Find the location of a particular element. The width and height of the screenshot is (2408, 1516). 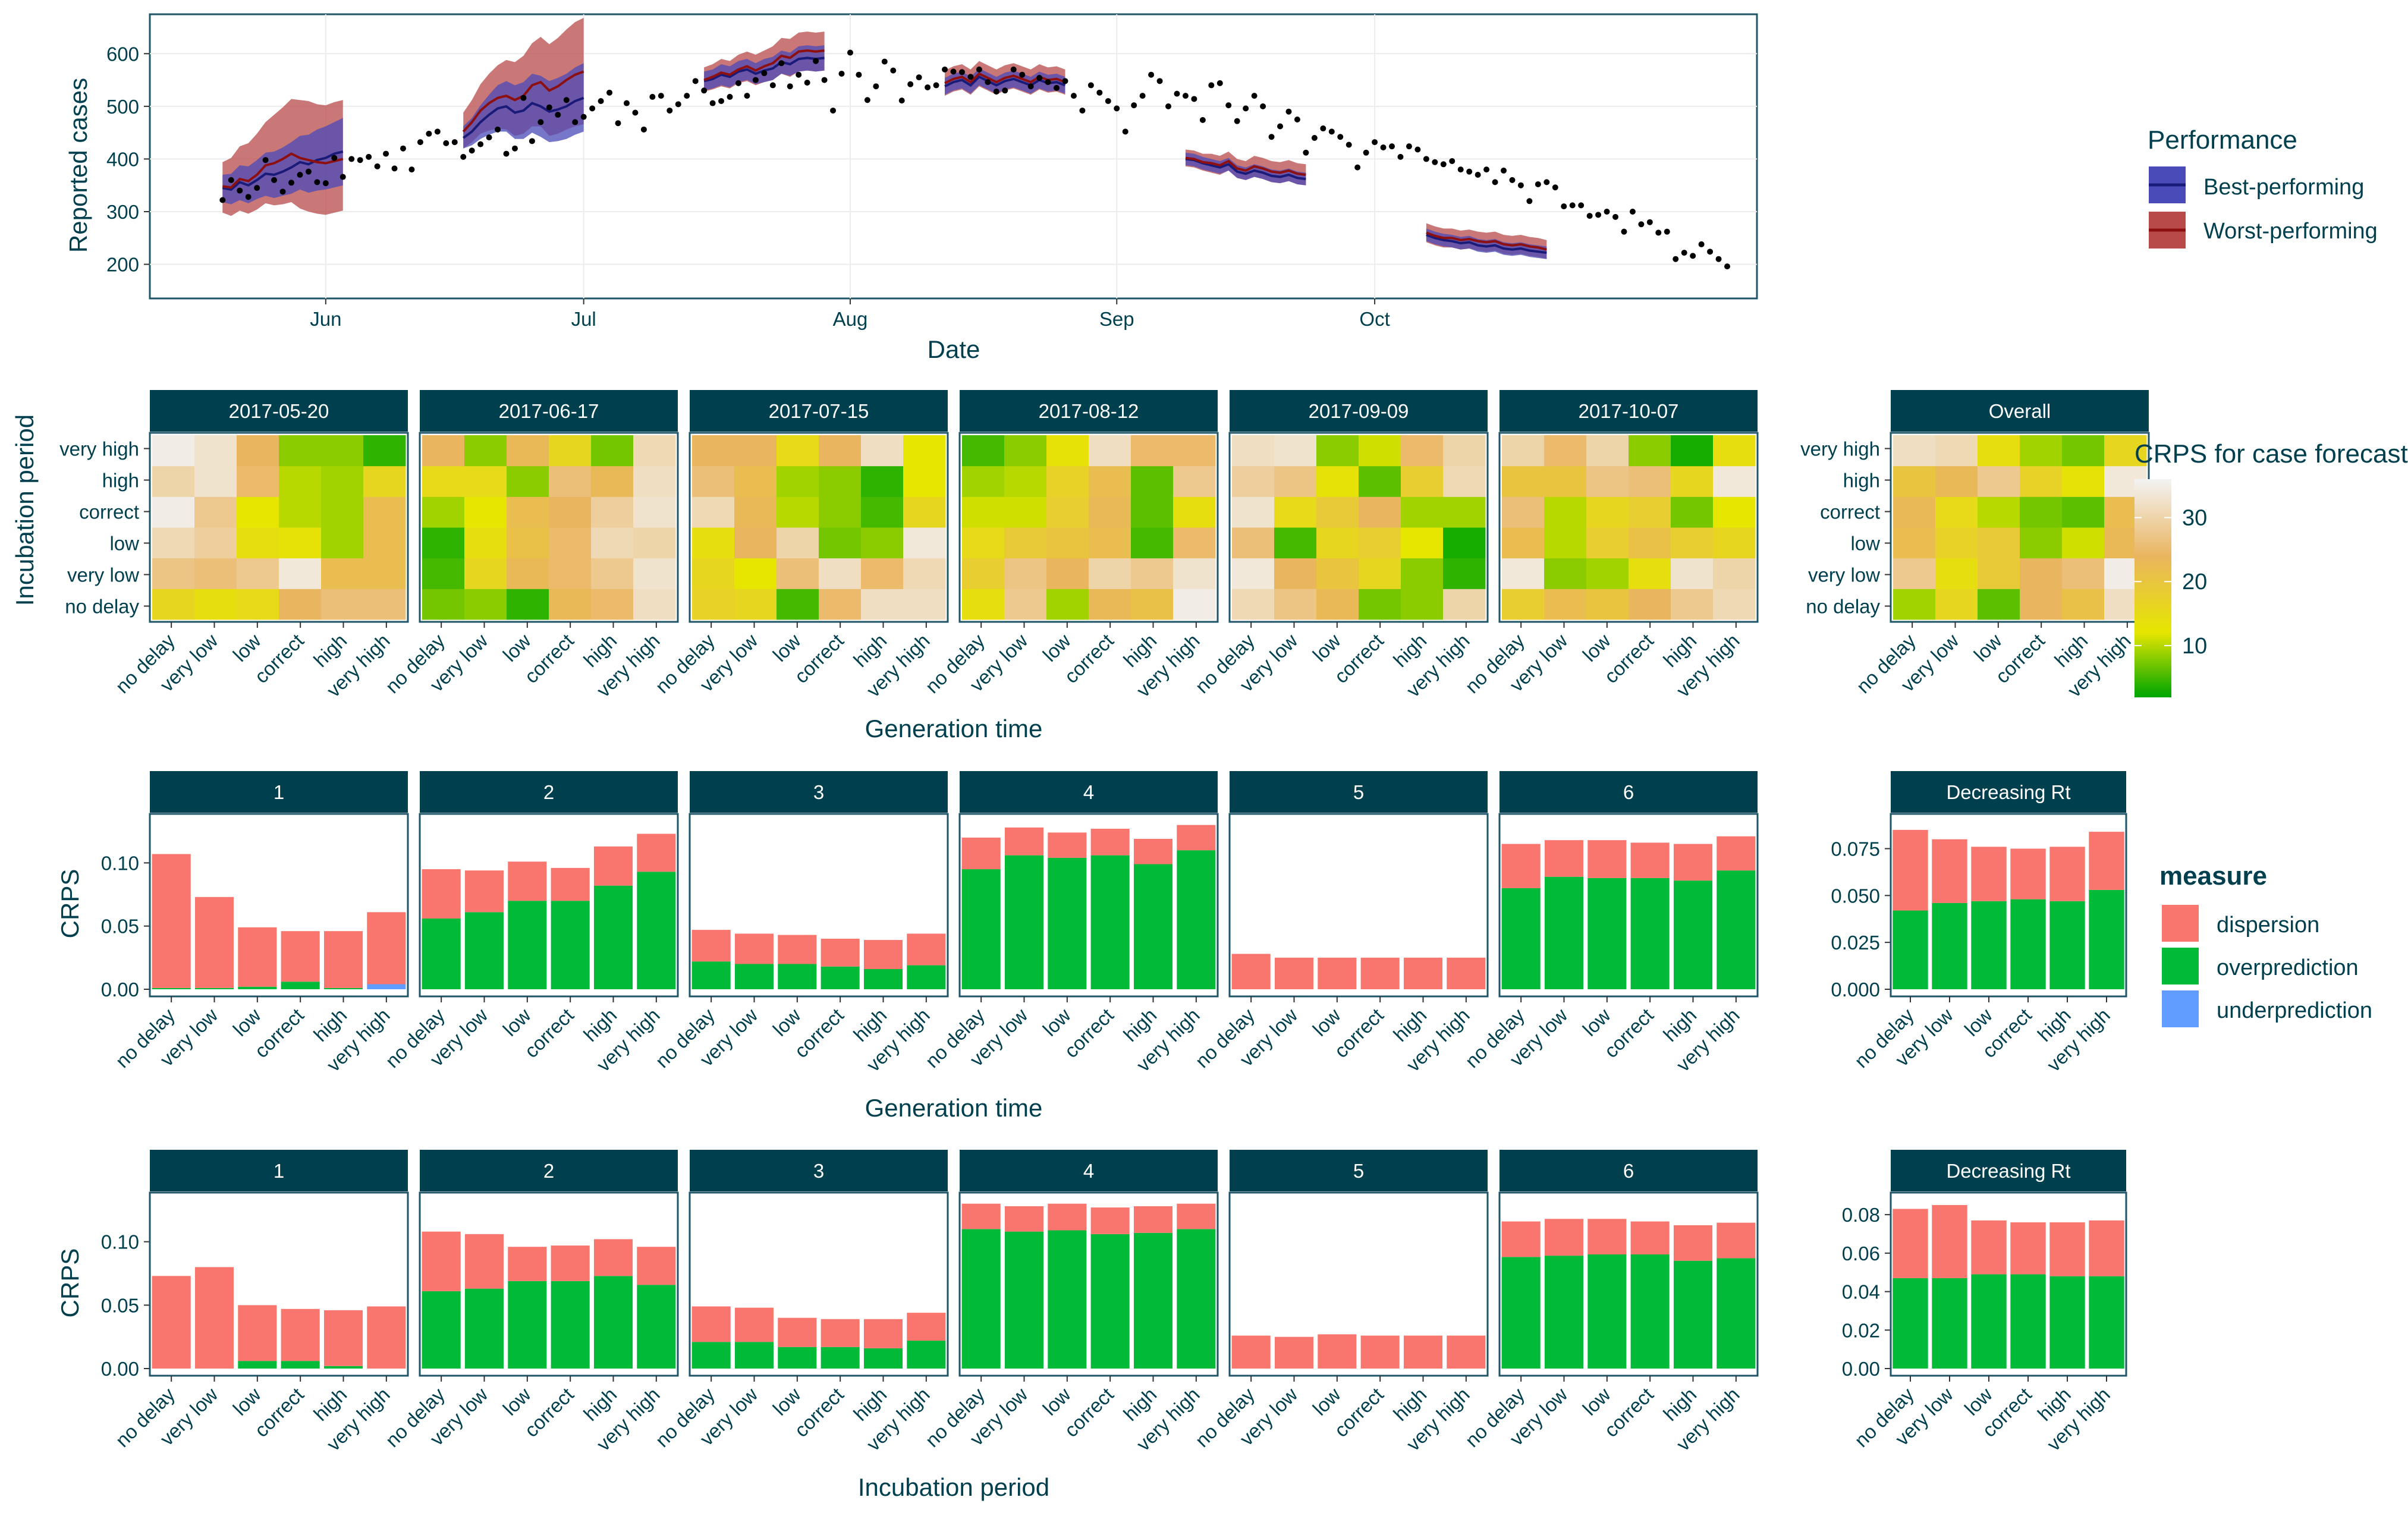

facet-strip-label: 4 is located at coordinates (1088, 1171).